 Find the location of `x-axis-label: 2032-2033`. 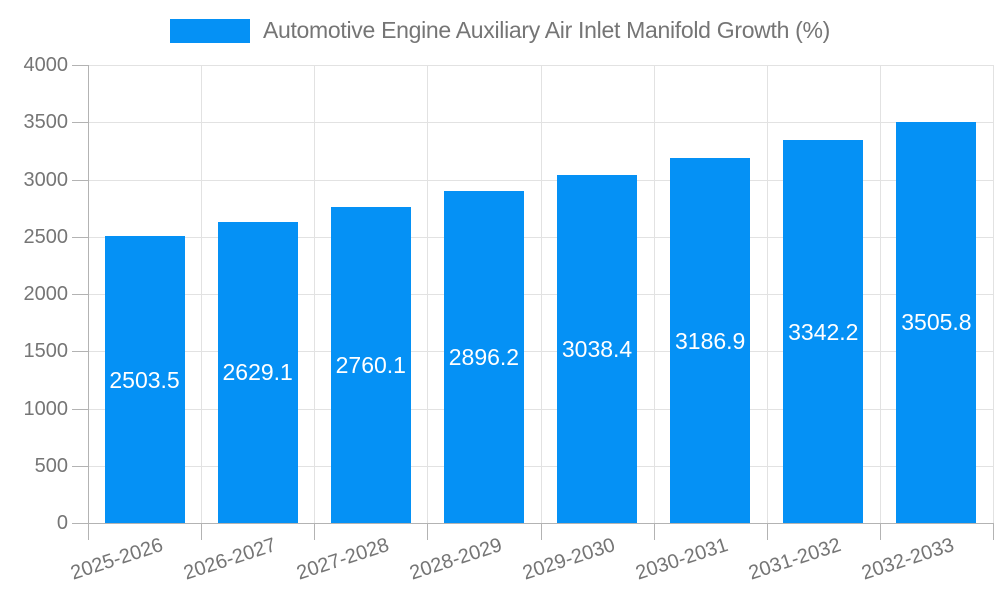

x-axis-label: 2032-2033 is located at coordinates (908, 559).